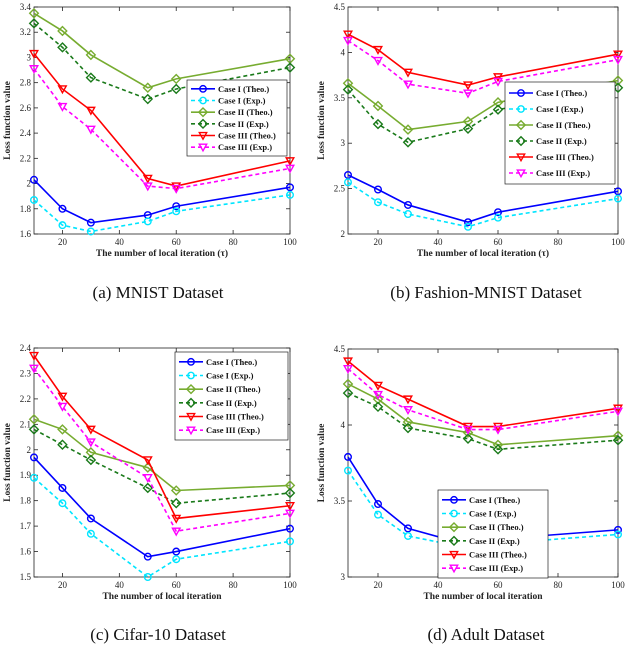  I want to click on y-tick-label: 4.5, so click(340, 349).